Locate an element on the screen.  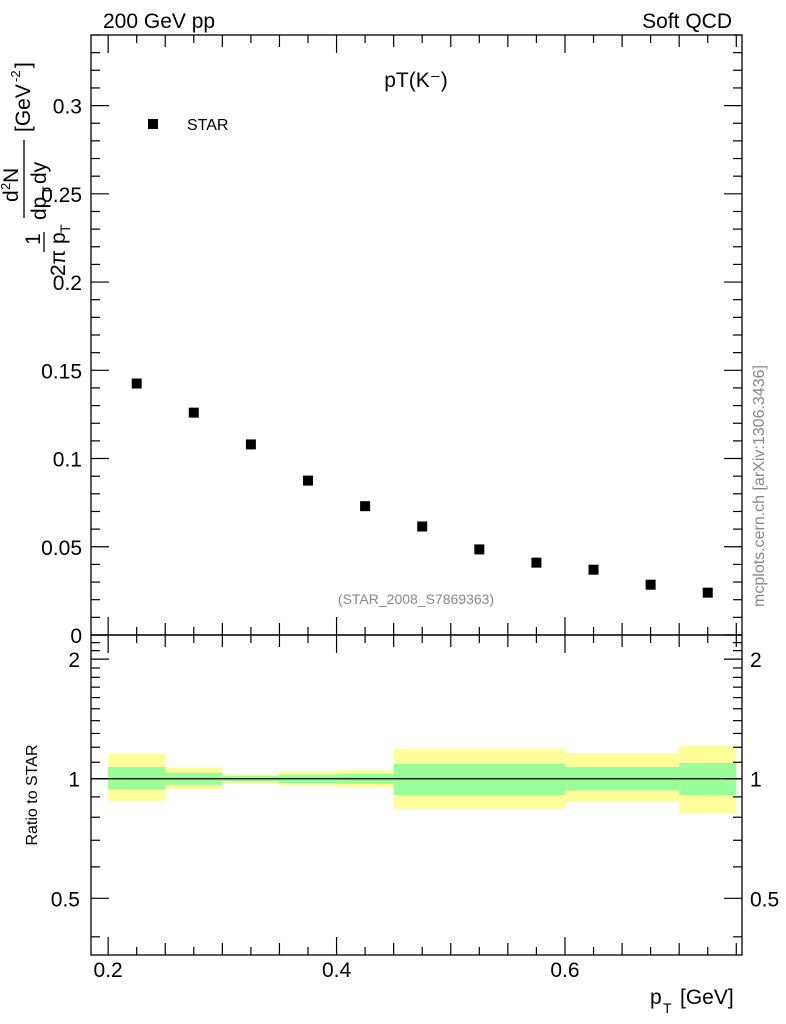
x-tick-label: 0.4 is located at coordinates (337, 970).